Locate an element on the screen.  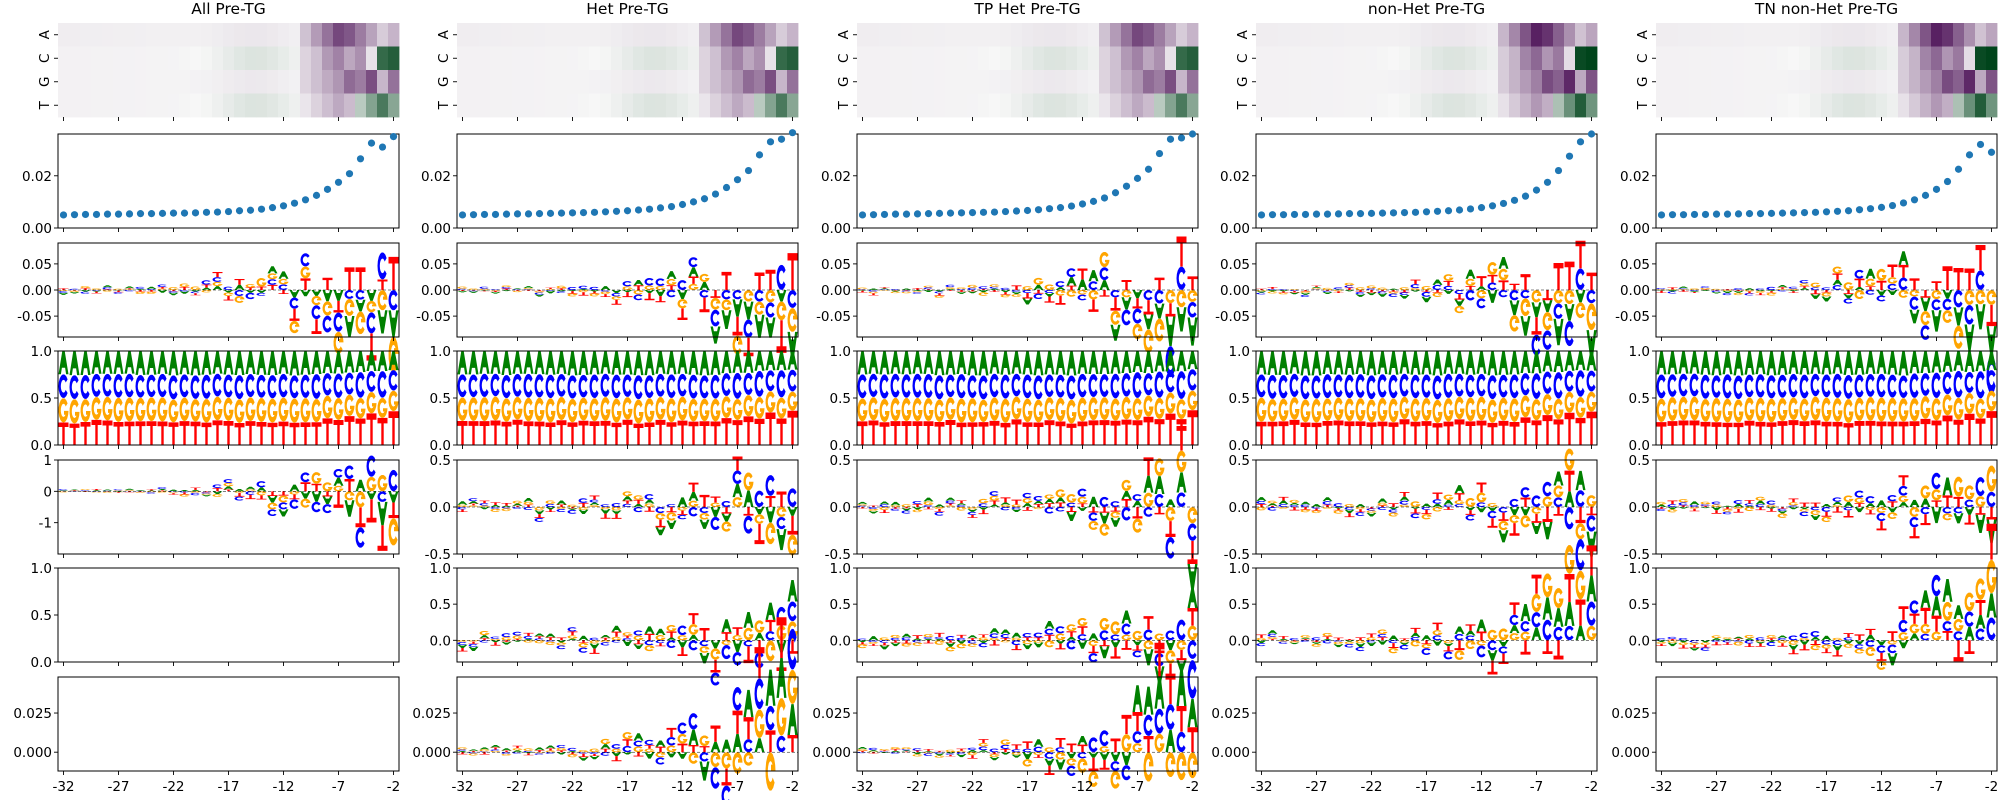
y-tick-label: 0 is located at coordinates (47, 492).